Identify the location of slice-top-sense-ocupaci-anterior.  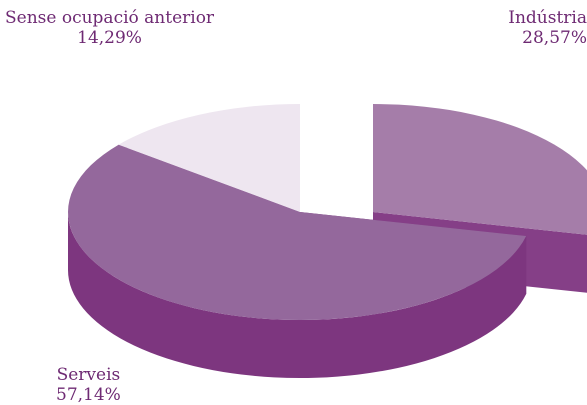
(209, 158).